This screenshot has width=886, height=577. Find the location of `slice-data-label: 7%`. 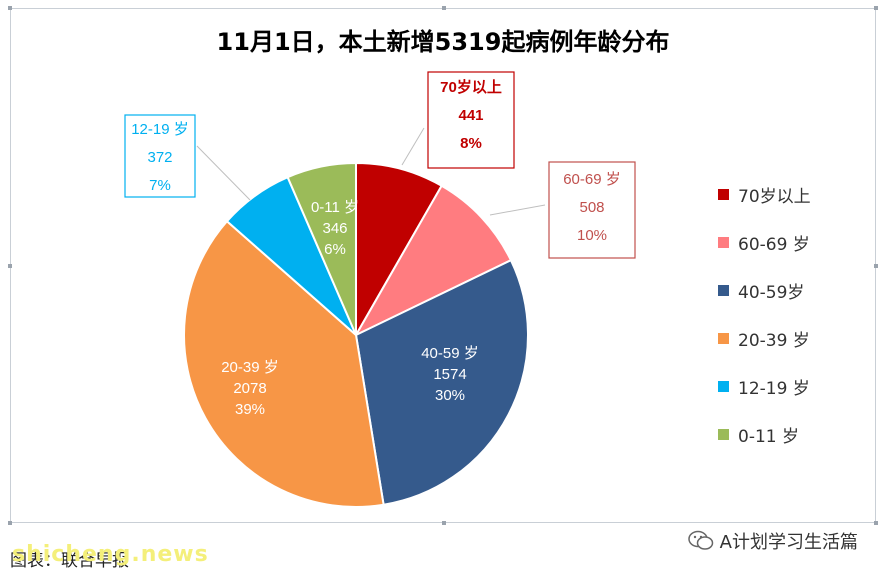

slice-data-label: 7% is located at coordinates (160, 185).